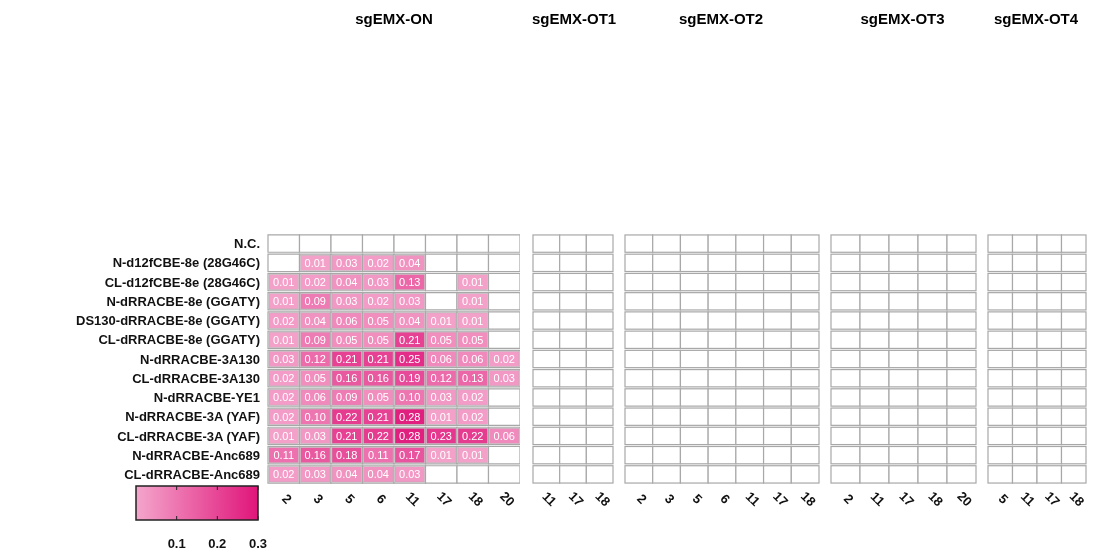 The image size is (1096, 558). What do you see at coordinates (413, 498) in the screenshot?
I see `x-tick-label: 11` at bounding box center [413, 498].